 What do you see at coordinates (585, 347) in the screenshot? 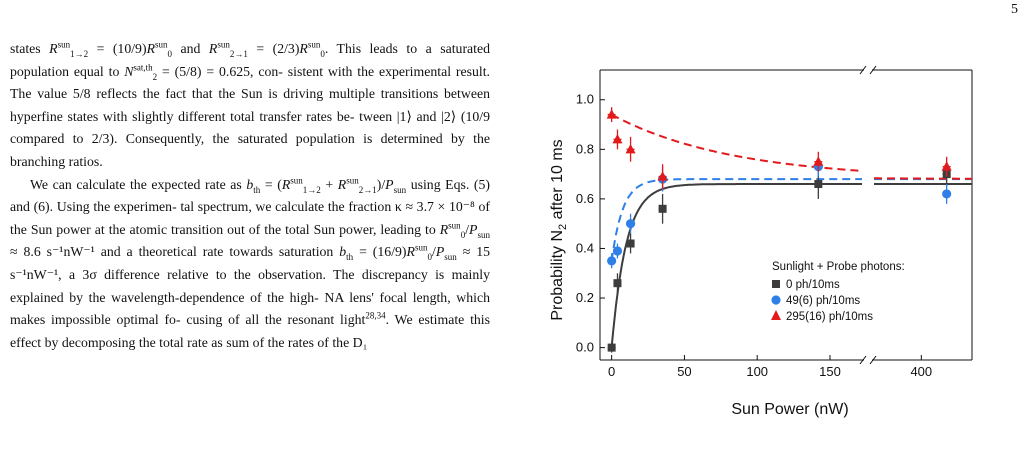
I see `y-tick-label: 0.0` at bounding box center [585, 347].